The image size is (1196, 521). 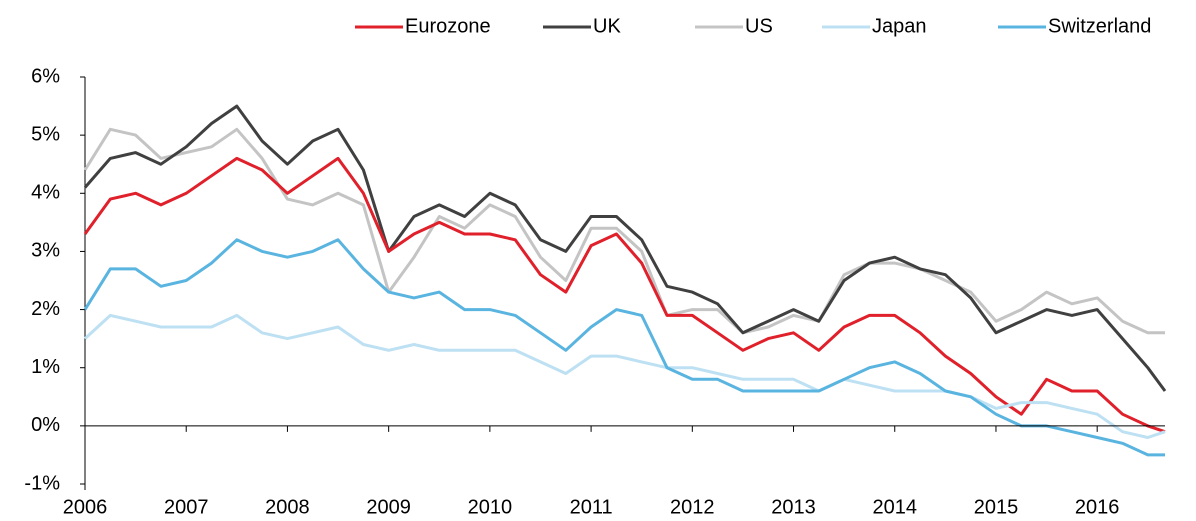 I want to click on x-tick-label: 2016, so click(x=1097, y=507).